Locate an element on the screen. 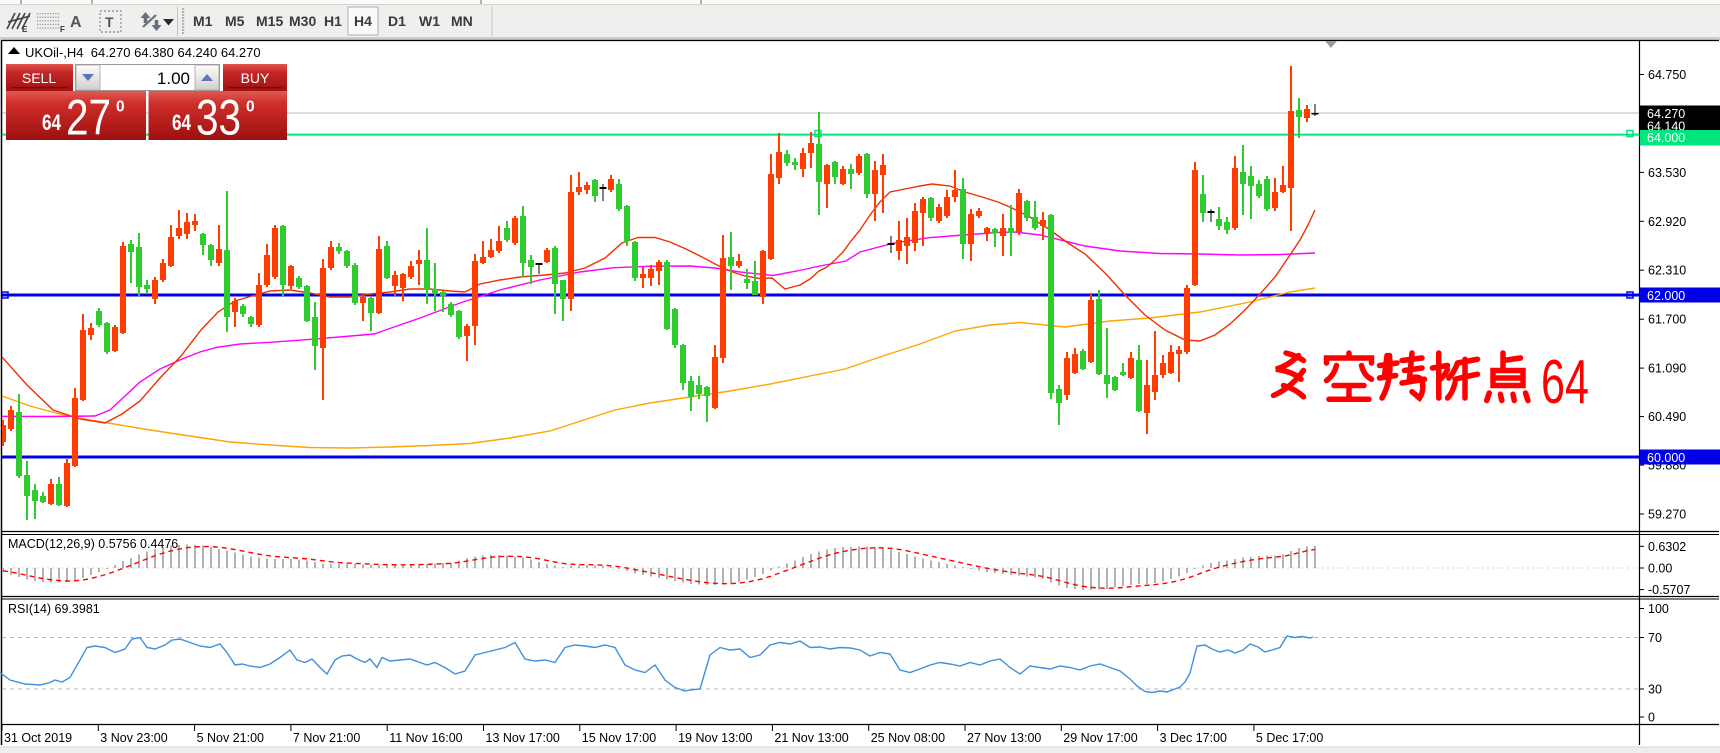  svg-text: MN is located at coordinates (462, 21).